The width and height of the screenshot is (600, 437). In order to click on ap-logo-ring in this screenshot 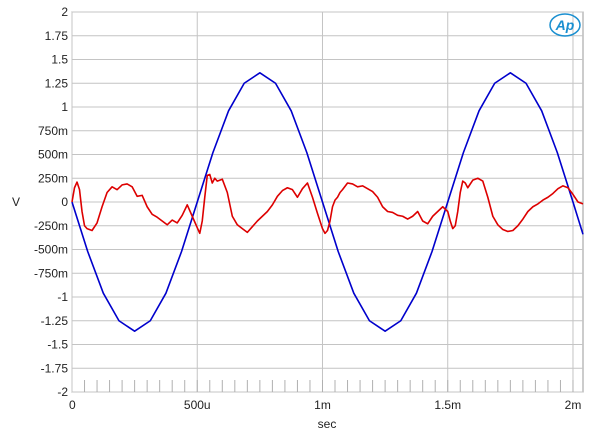, I will do `click(565, 25)`.